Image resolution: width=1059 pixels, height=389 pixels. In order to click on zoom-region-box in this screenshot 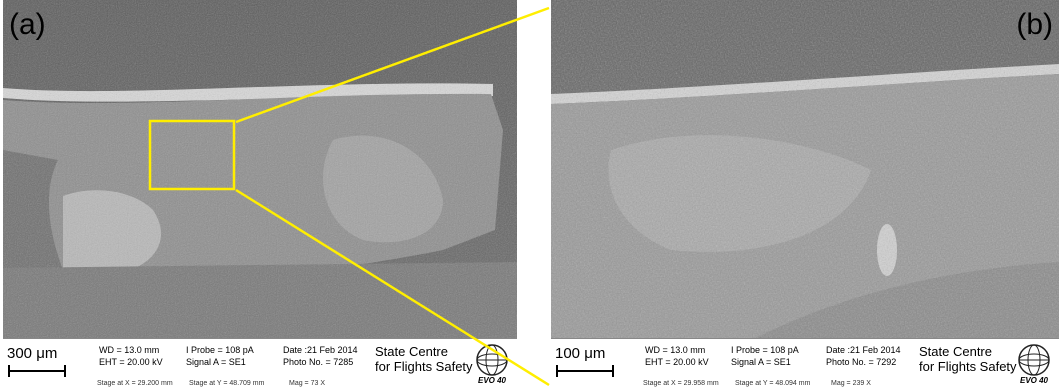, I will do `click(192, 155)`.